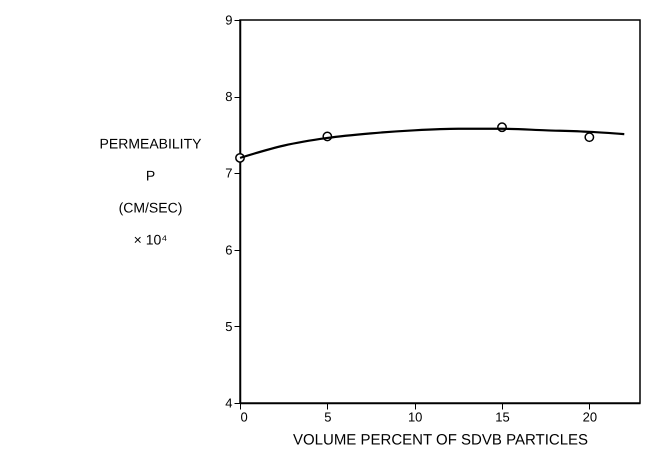  I want to click on y-tick-label: 8, so click(228, 96).